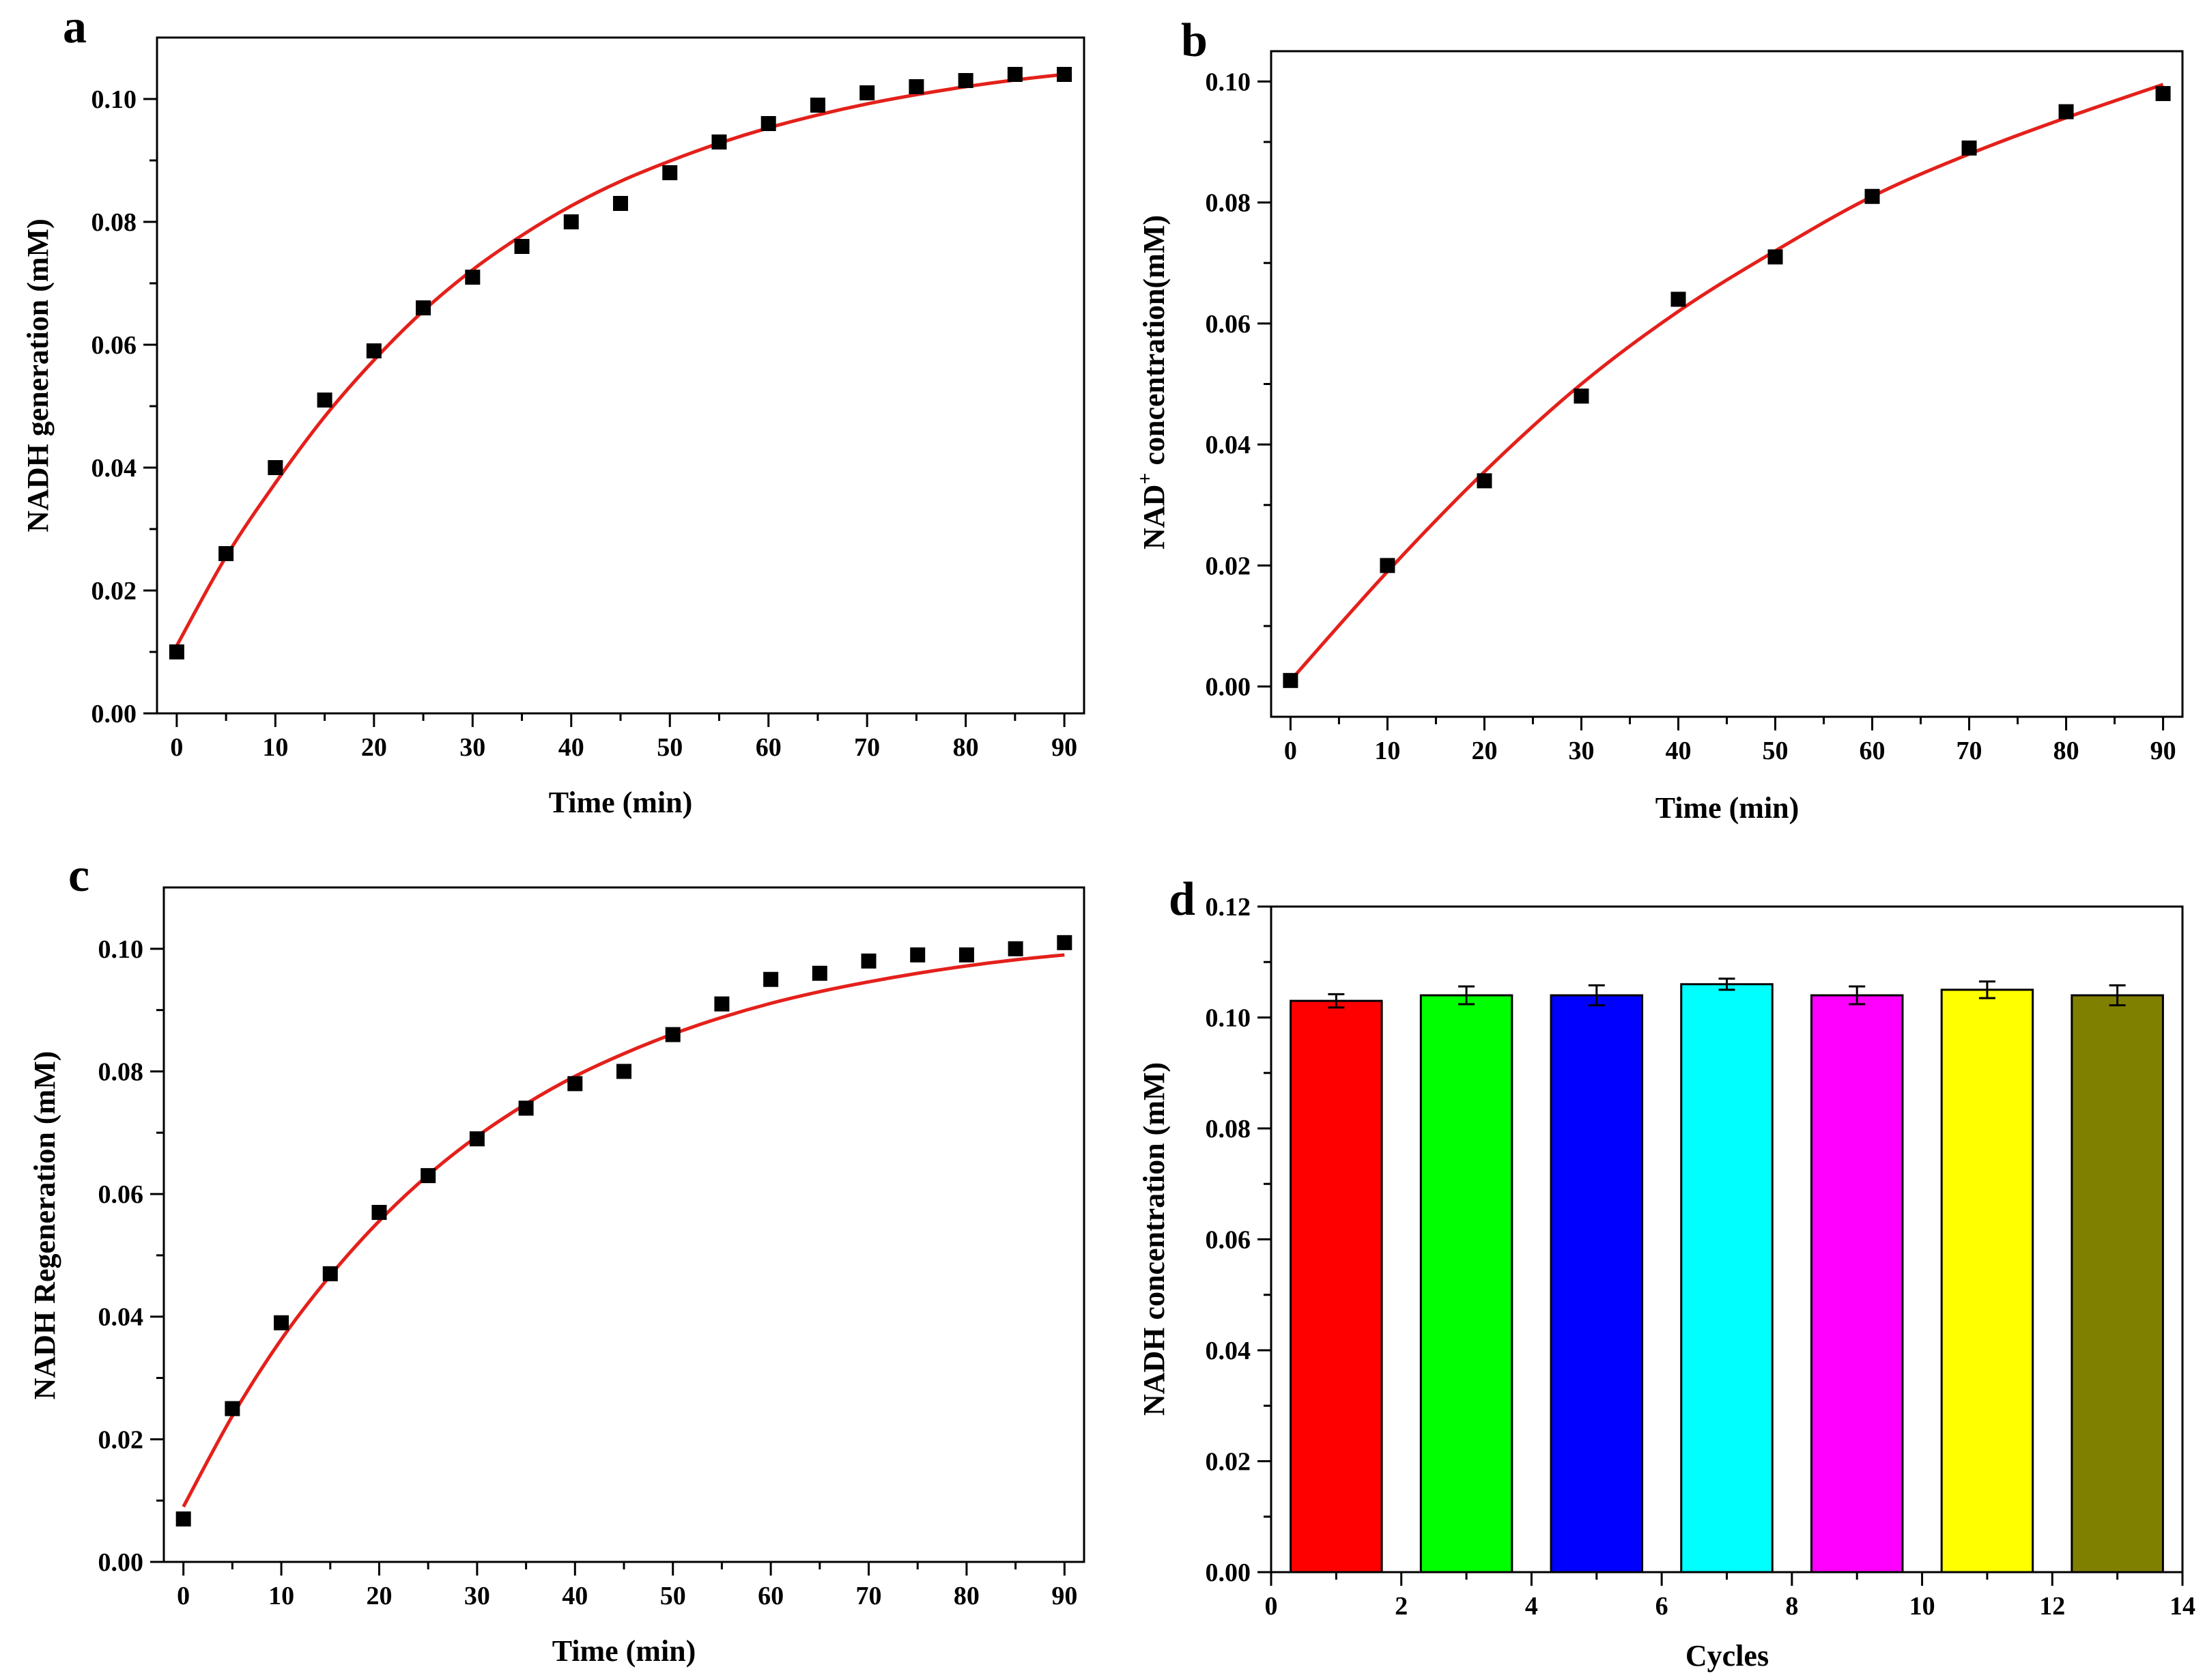  I want to click on x-tick-label: 12, so click(2052, 1606).